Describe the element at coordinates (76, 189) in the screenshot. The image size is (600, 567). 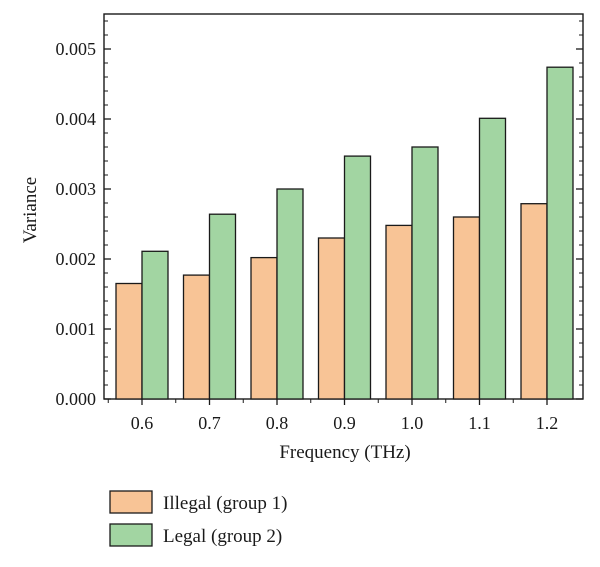
I see `y-tick-label: 0.003` at that location.